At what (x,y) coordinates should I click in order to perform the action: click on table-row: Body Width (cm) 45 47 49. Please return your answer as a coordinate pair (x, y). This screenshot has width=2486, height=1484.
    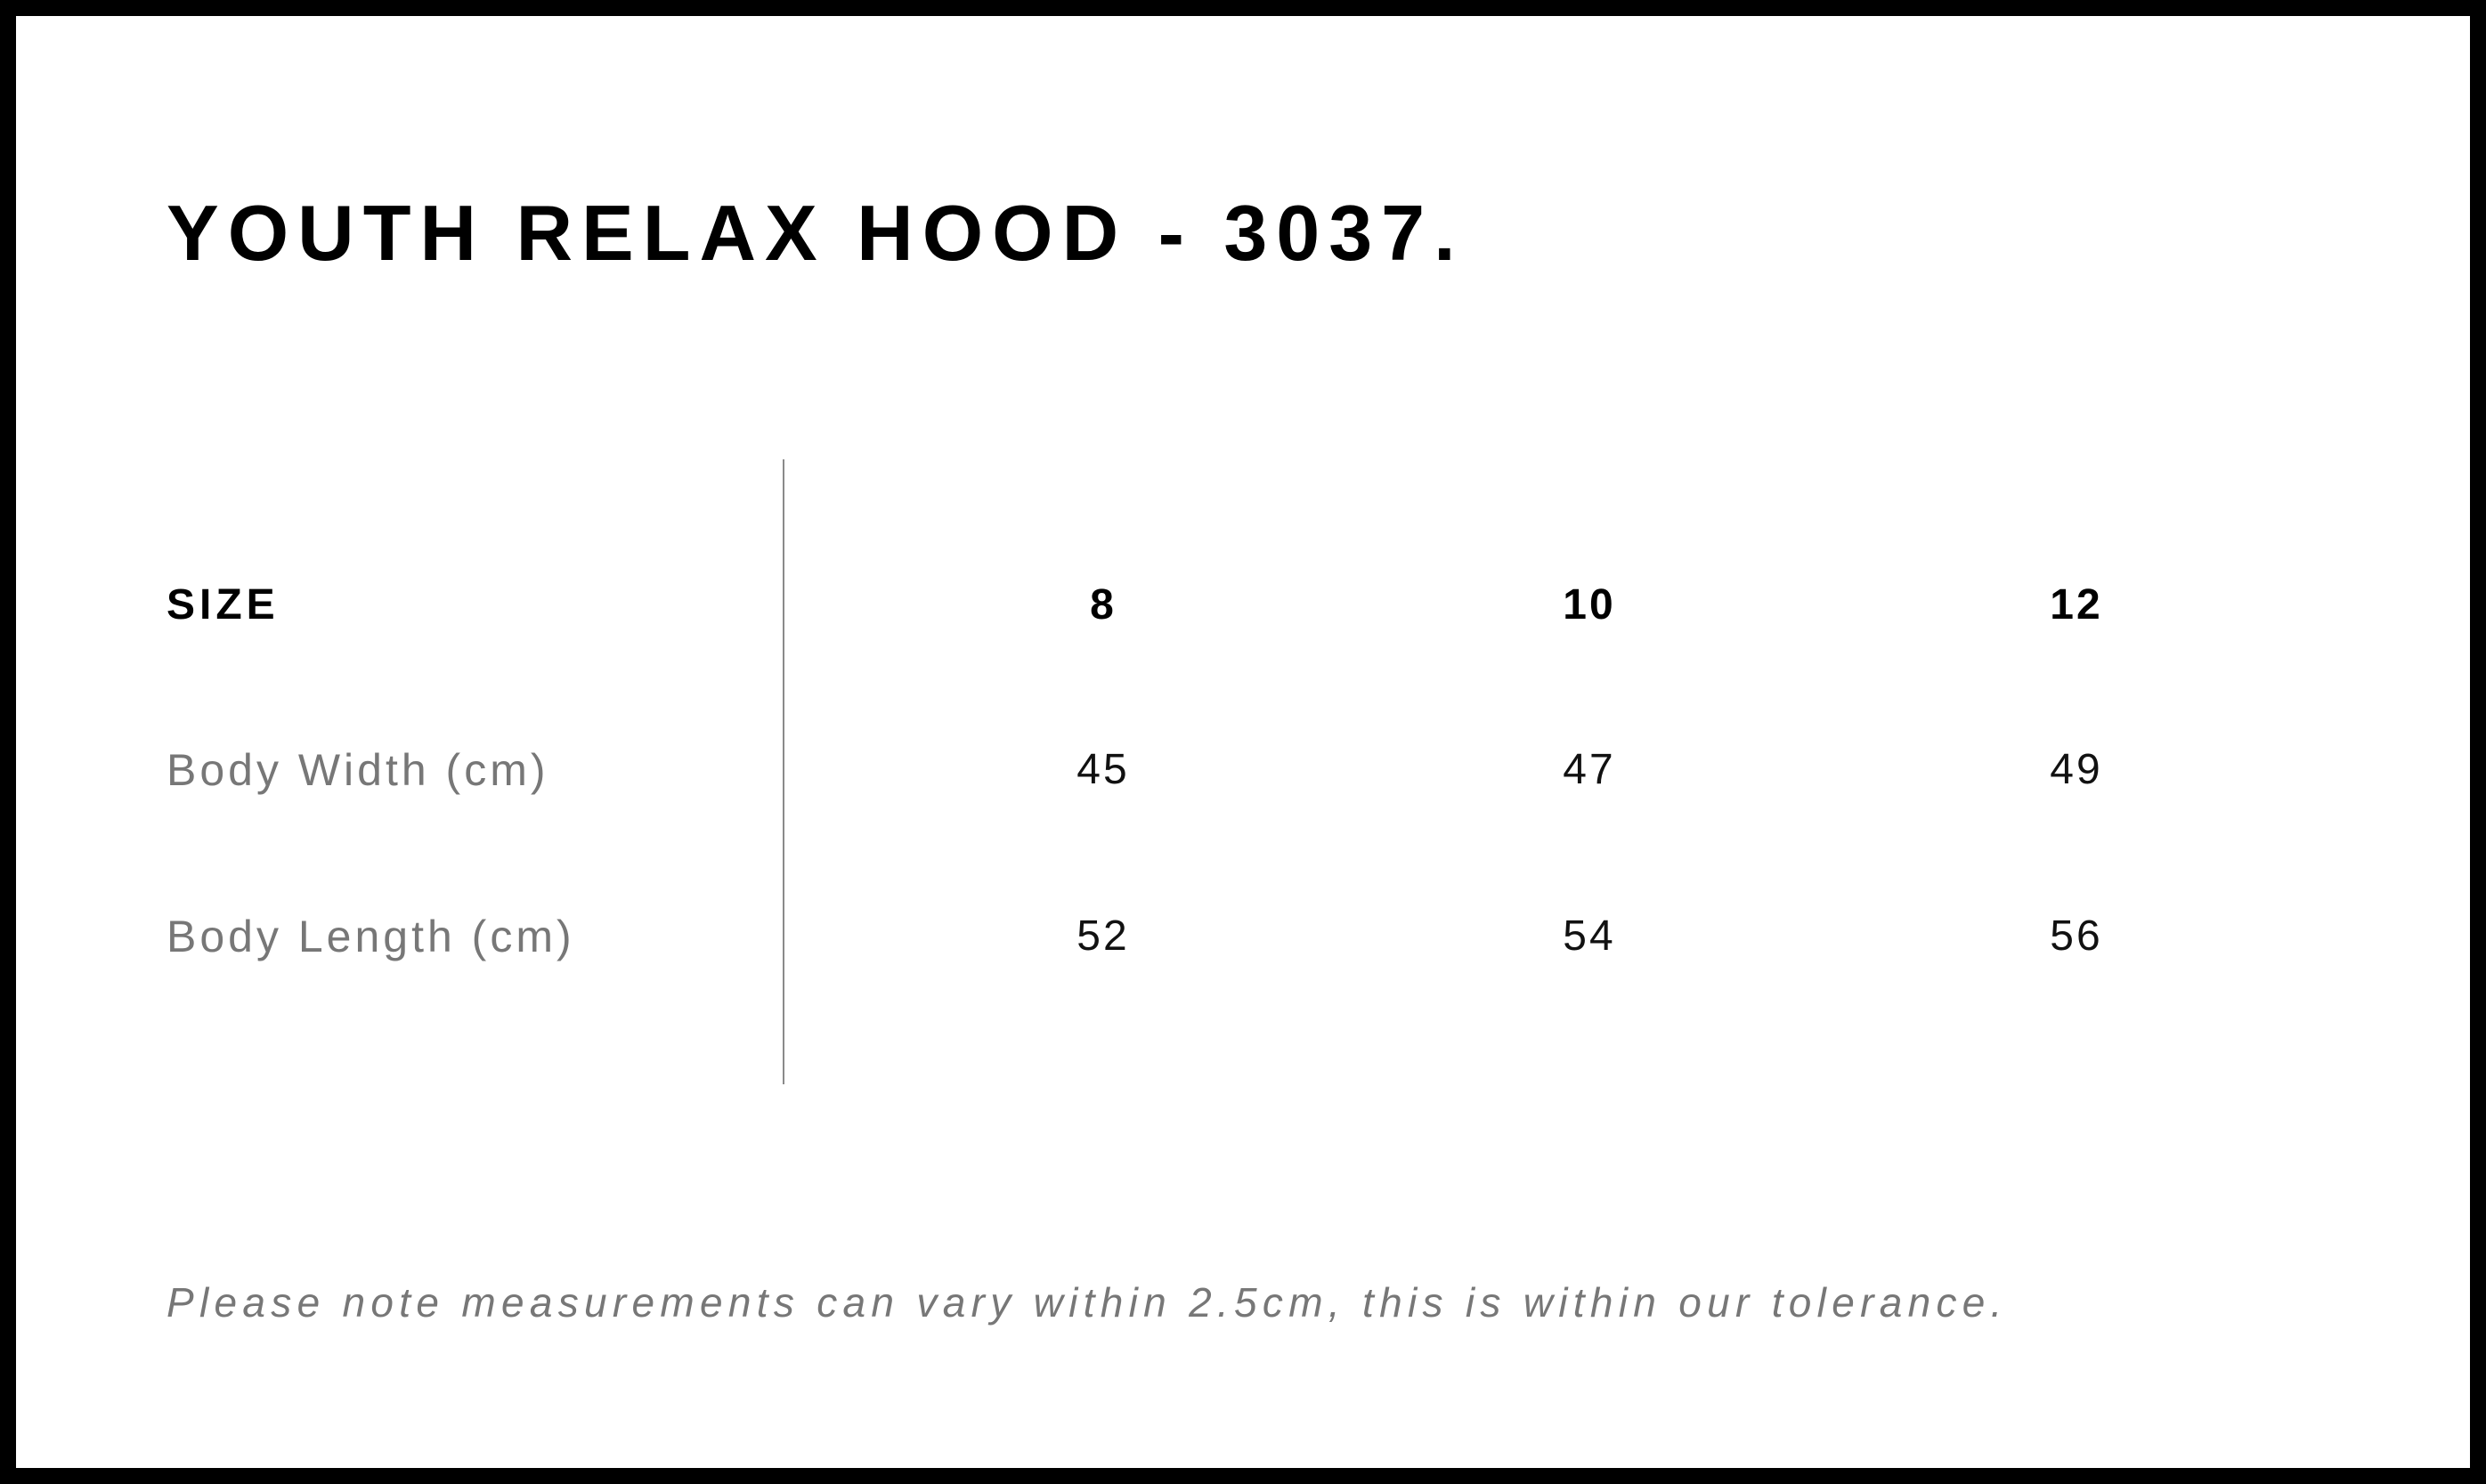
    Looking at the image, I should click on (1243, 770).